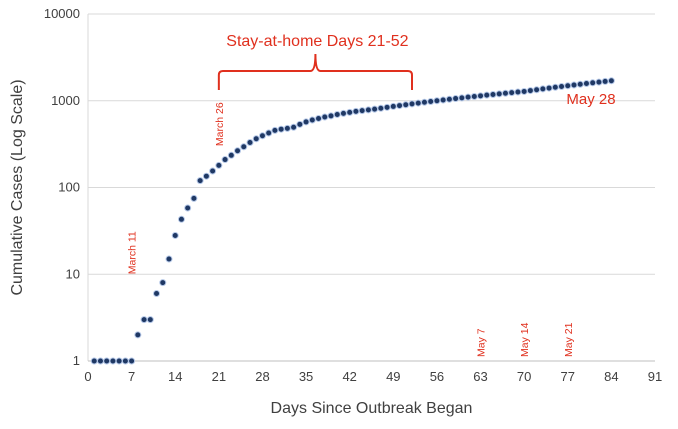 The height and width of the screenshot is (429, 678). I want to click on date-marker-label: March 26, so click(220, 124).